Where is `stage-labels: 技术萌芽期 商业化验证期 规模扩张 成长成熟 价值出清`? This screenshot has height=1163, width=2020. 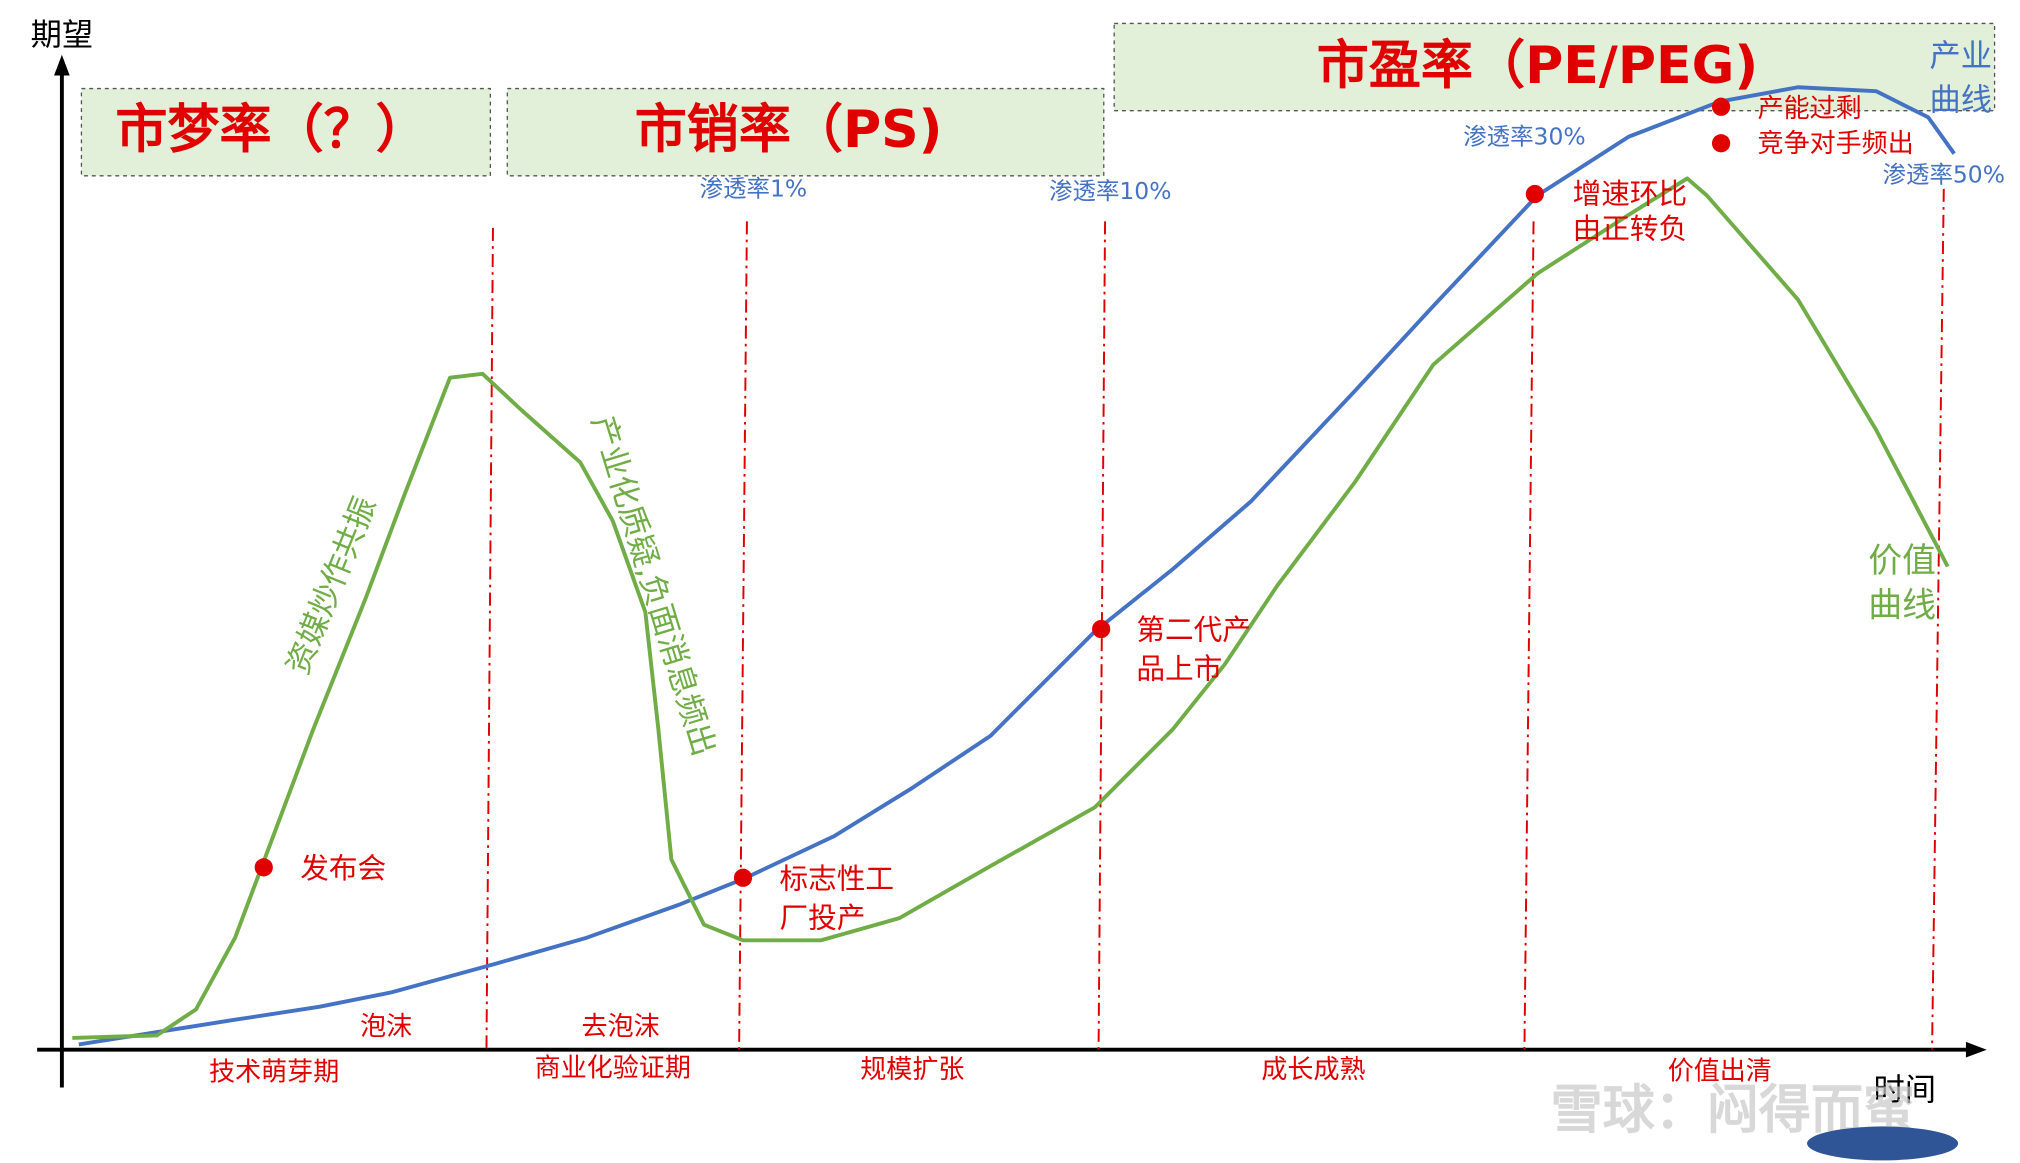 stage-labels: 技术萌芽期 商业化验证期 规模扩张 成长成熟 价值出清 is located at coordinates (990, 1071).